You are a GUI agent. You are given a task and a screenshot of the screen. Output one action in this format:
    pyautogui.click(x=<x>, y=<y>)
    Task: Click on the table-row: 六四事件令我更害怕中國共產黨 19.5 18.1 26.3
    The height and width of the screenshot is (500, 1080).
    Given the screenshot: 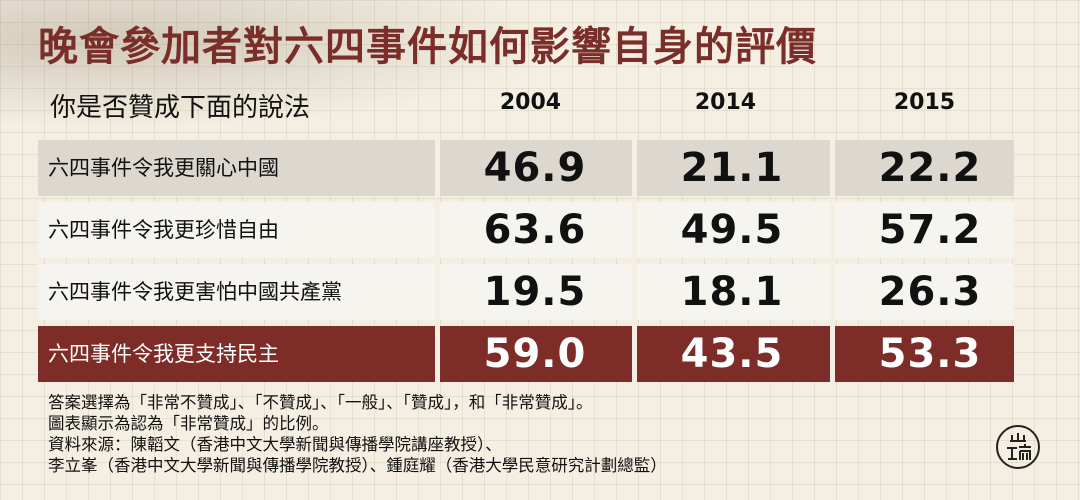 What is the action you would take?
    pyautogui.click(x=526, y=292)
    